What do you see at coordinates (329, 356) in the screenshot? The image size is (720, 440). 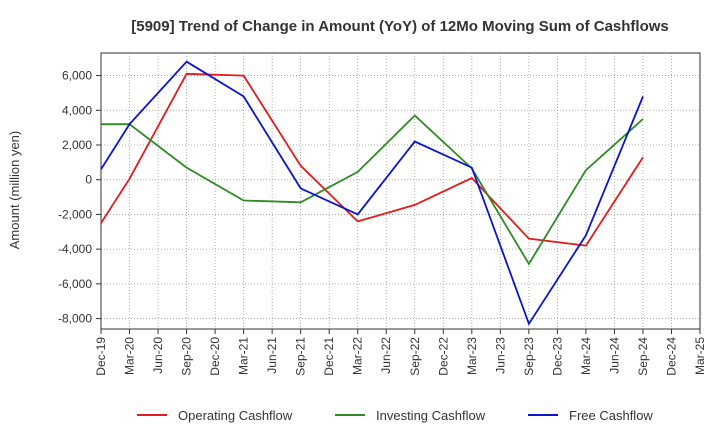 I see `x-tick-label: Dec-21` at bounding box center [329, 356].